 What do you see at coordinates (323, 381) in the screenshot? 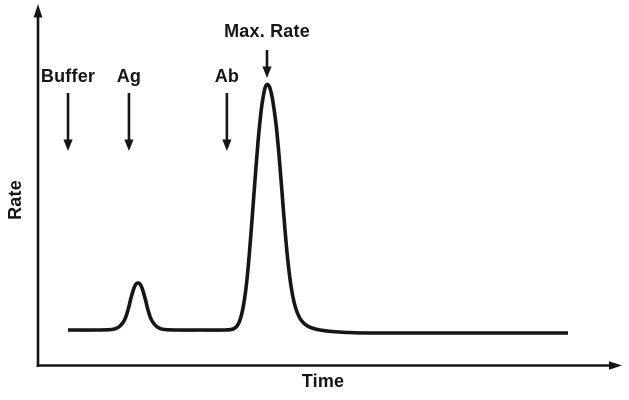
I see `x-axis-label: Time` at bounding box center [323, 381].